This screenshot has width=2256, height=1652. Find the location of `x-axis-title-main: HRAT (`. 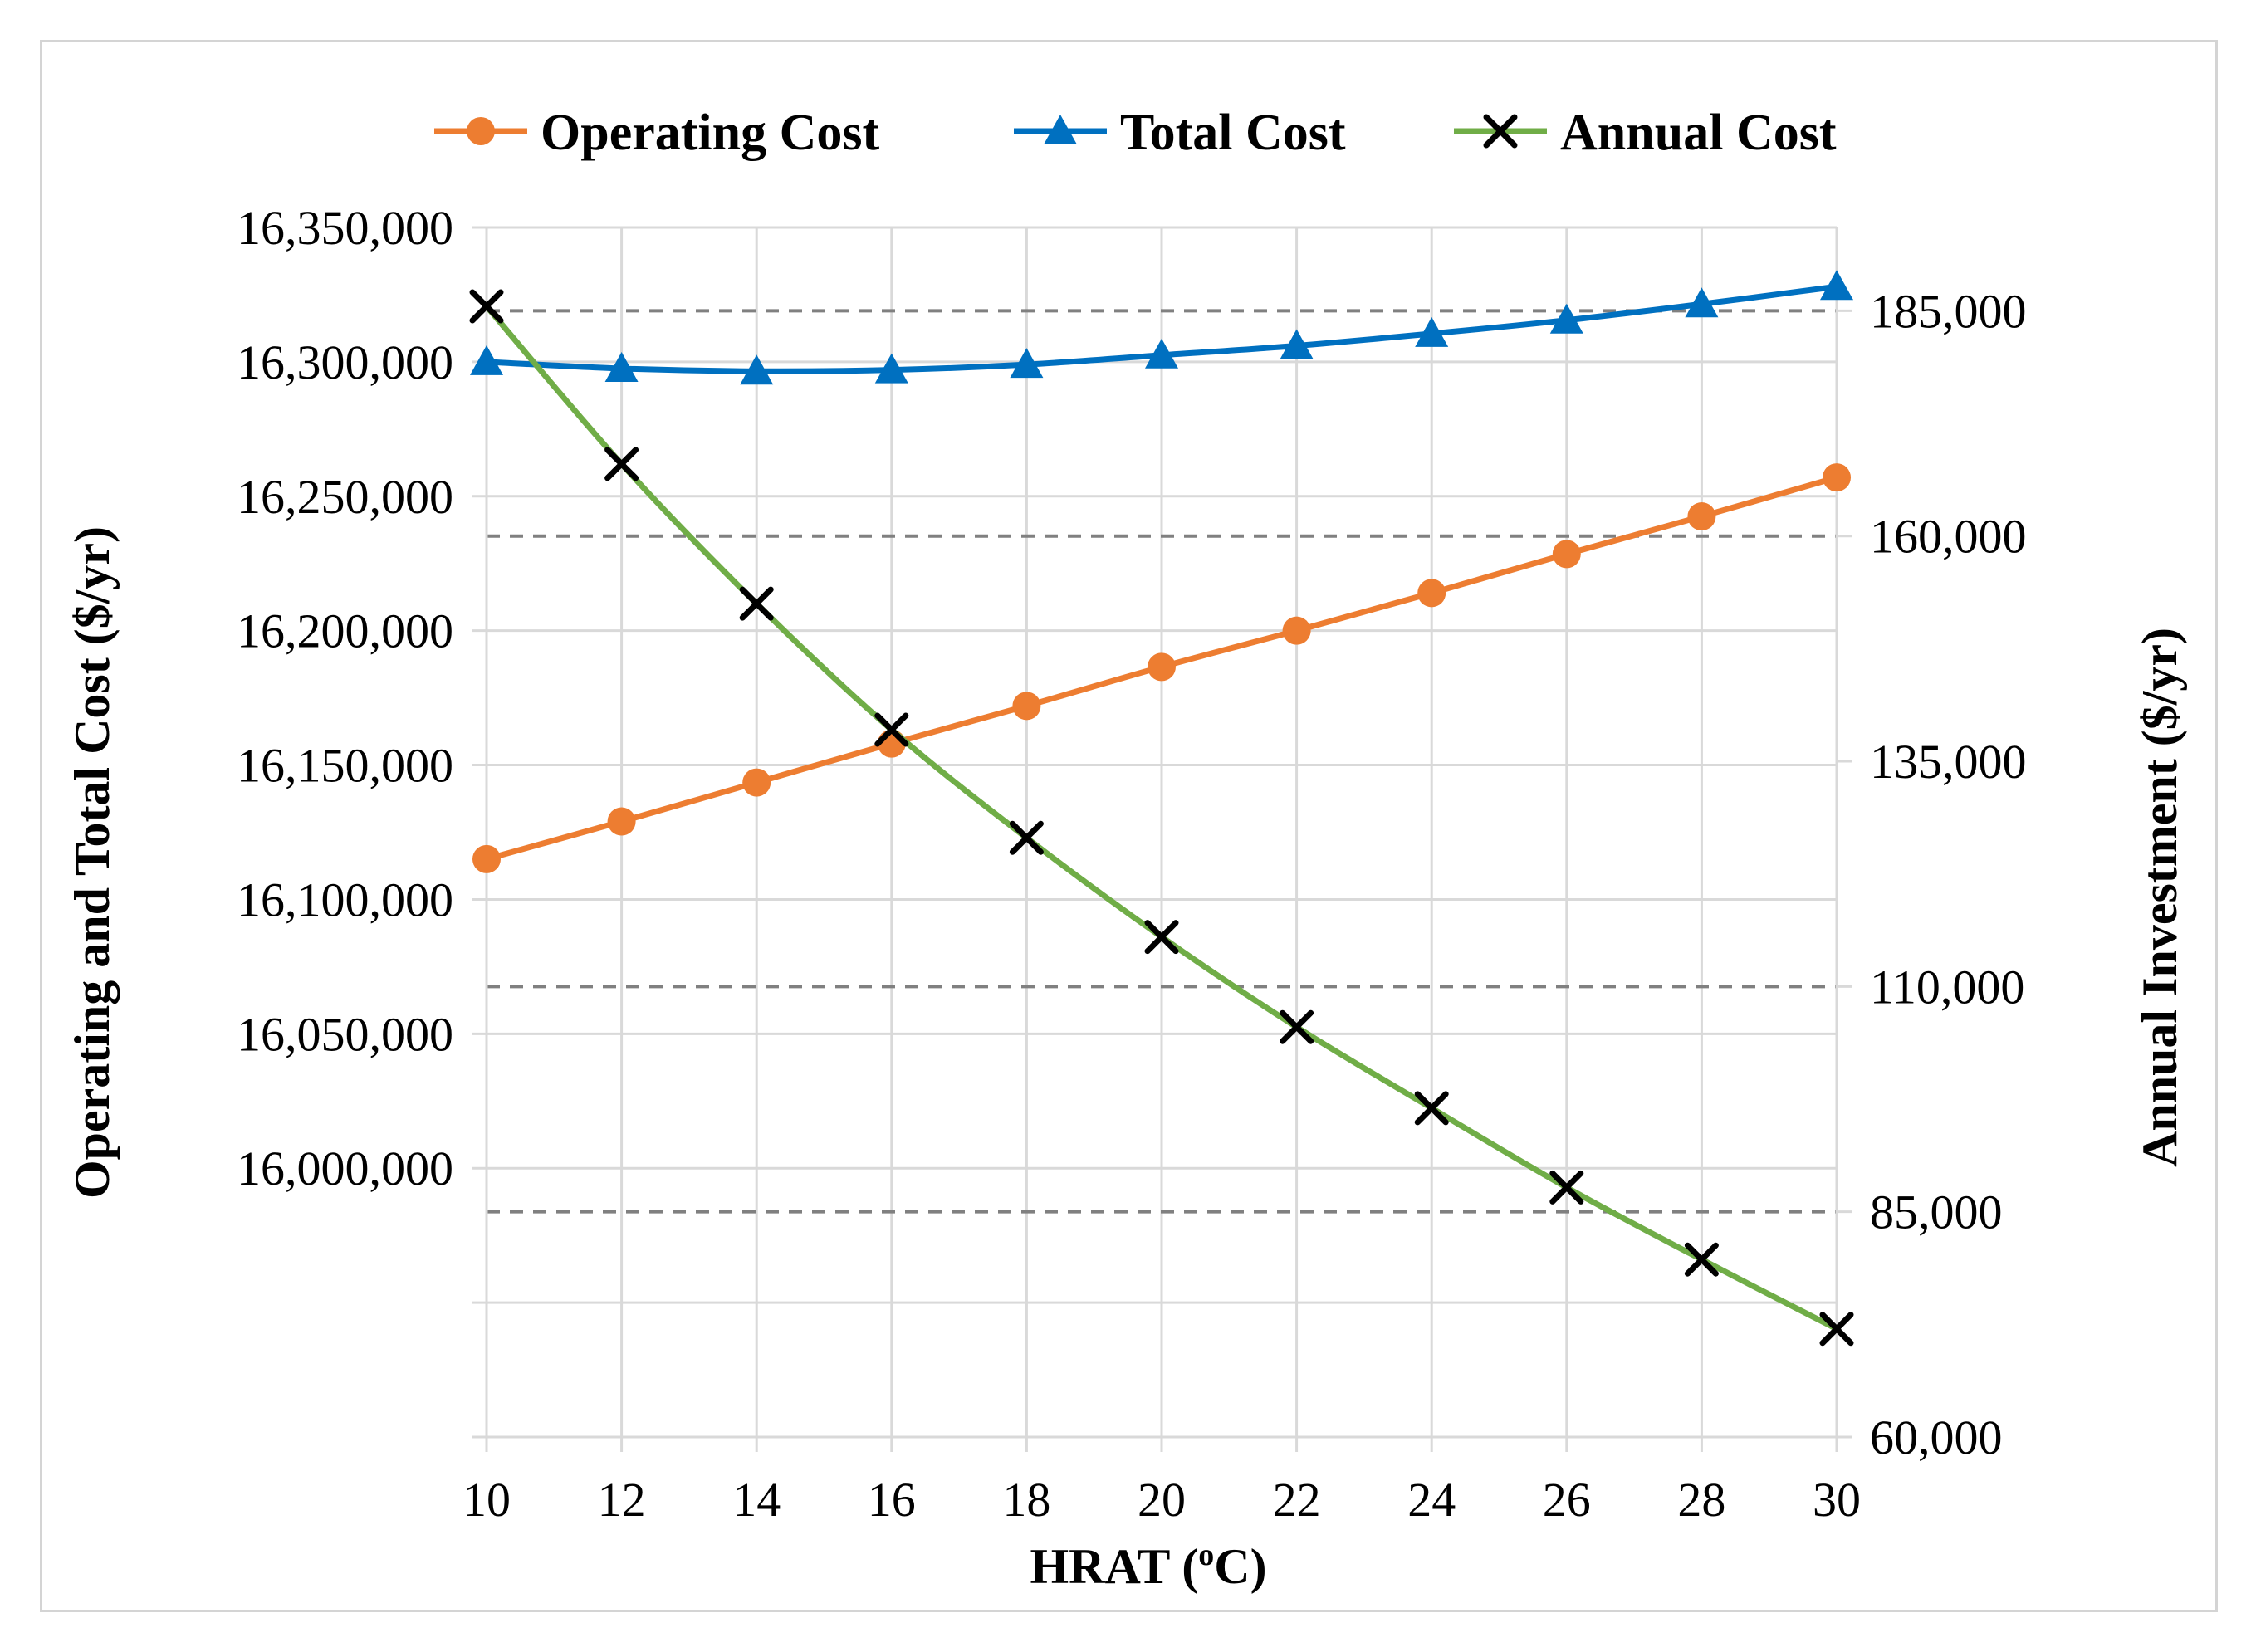

x-axis-title-main: HRAT ( is located at coordinates (1114, 1566).